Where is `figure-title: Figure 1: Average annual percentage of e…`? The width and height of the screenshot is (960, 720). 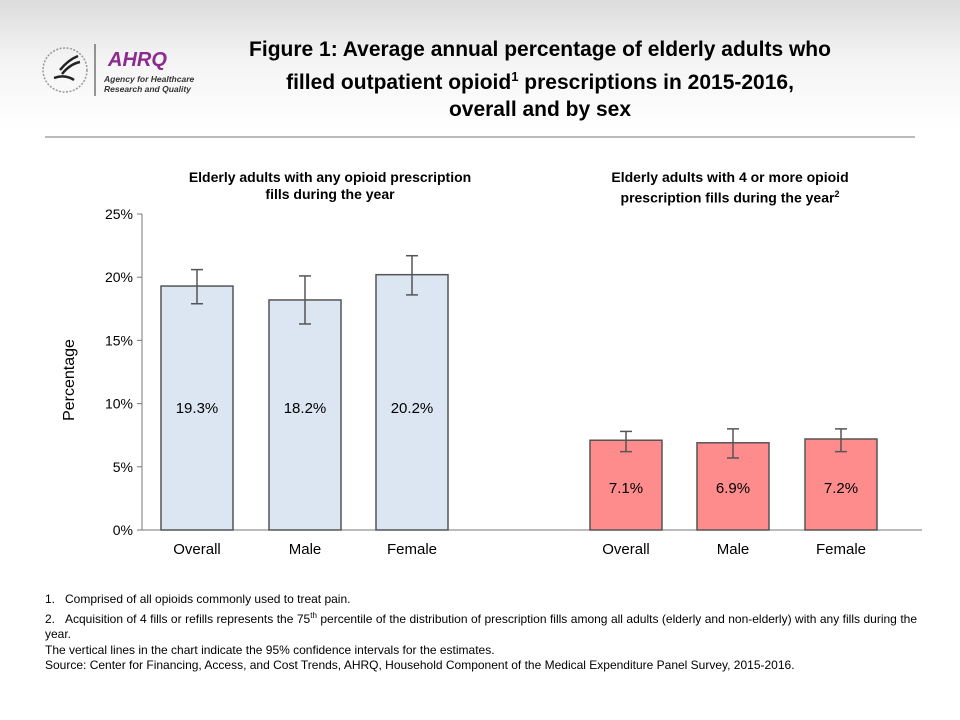 figure-title: Figure 1: Average annual percentage of e… is located at coordinates (540, 79).